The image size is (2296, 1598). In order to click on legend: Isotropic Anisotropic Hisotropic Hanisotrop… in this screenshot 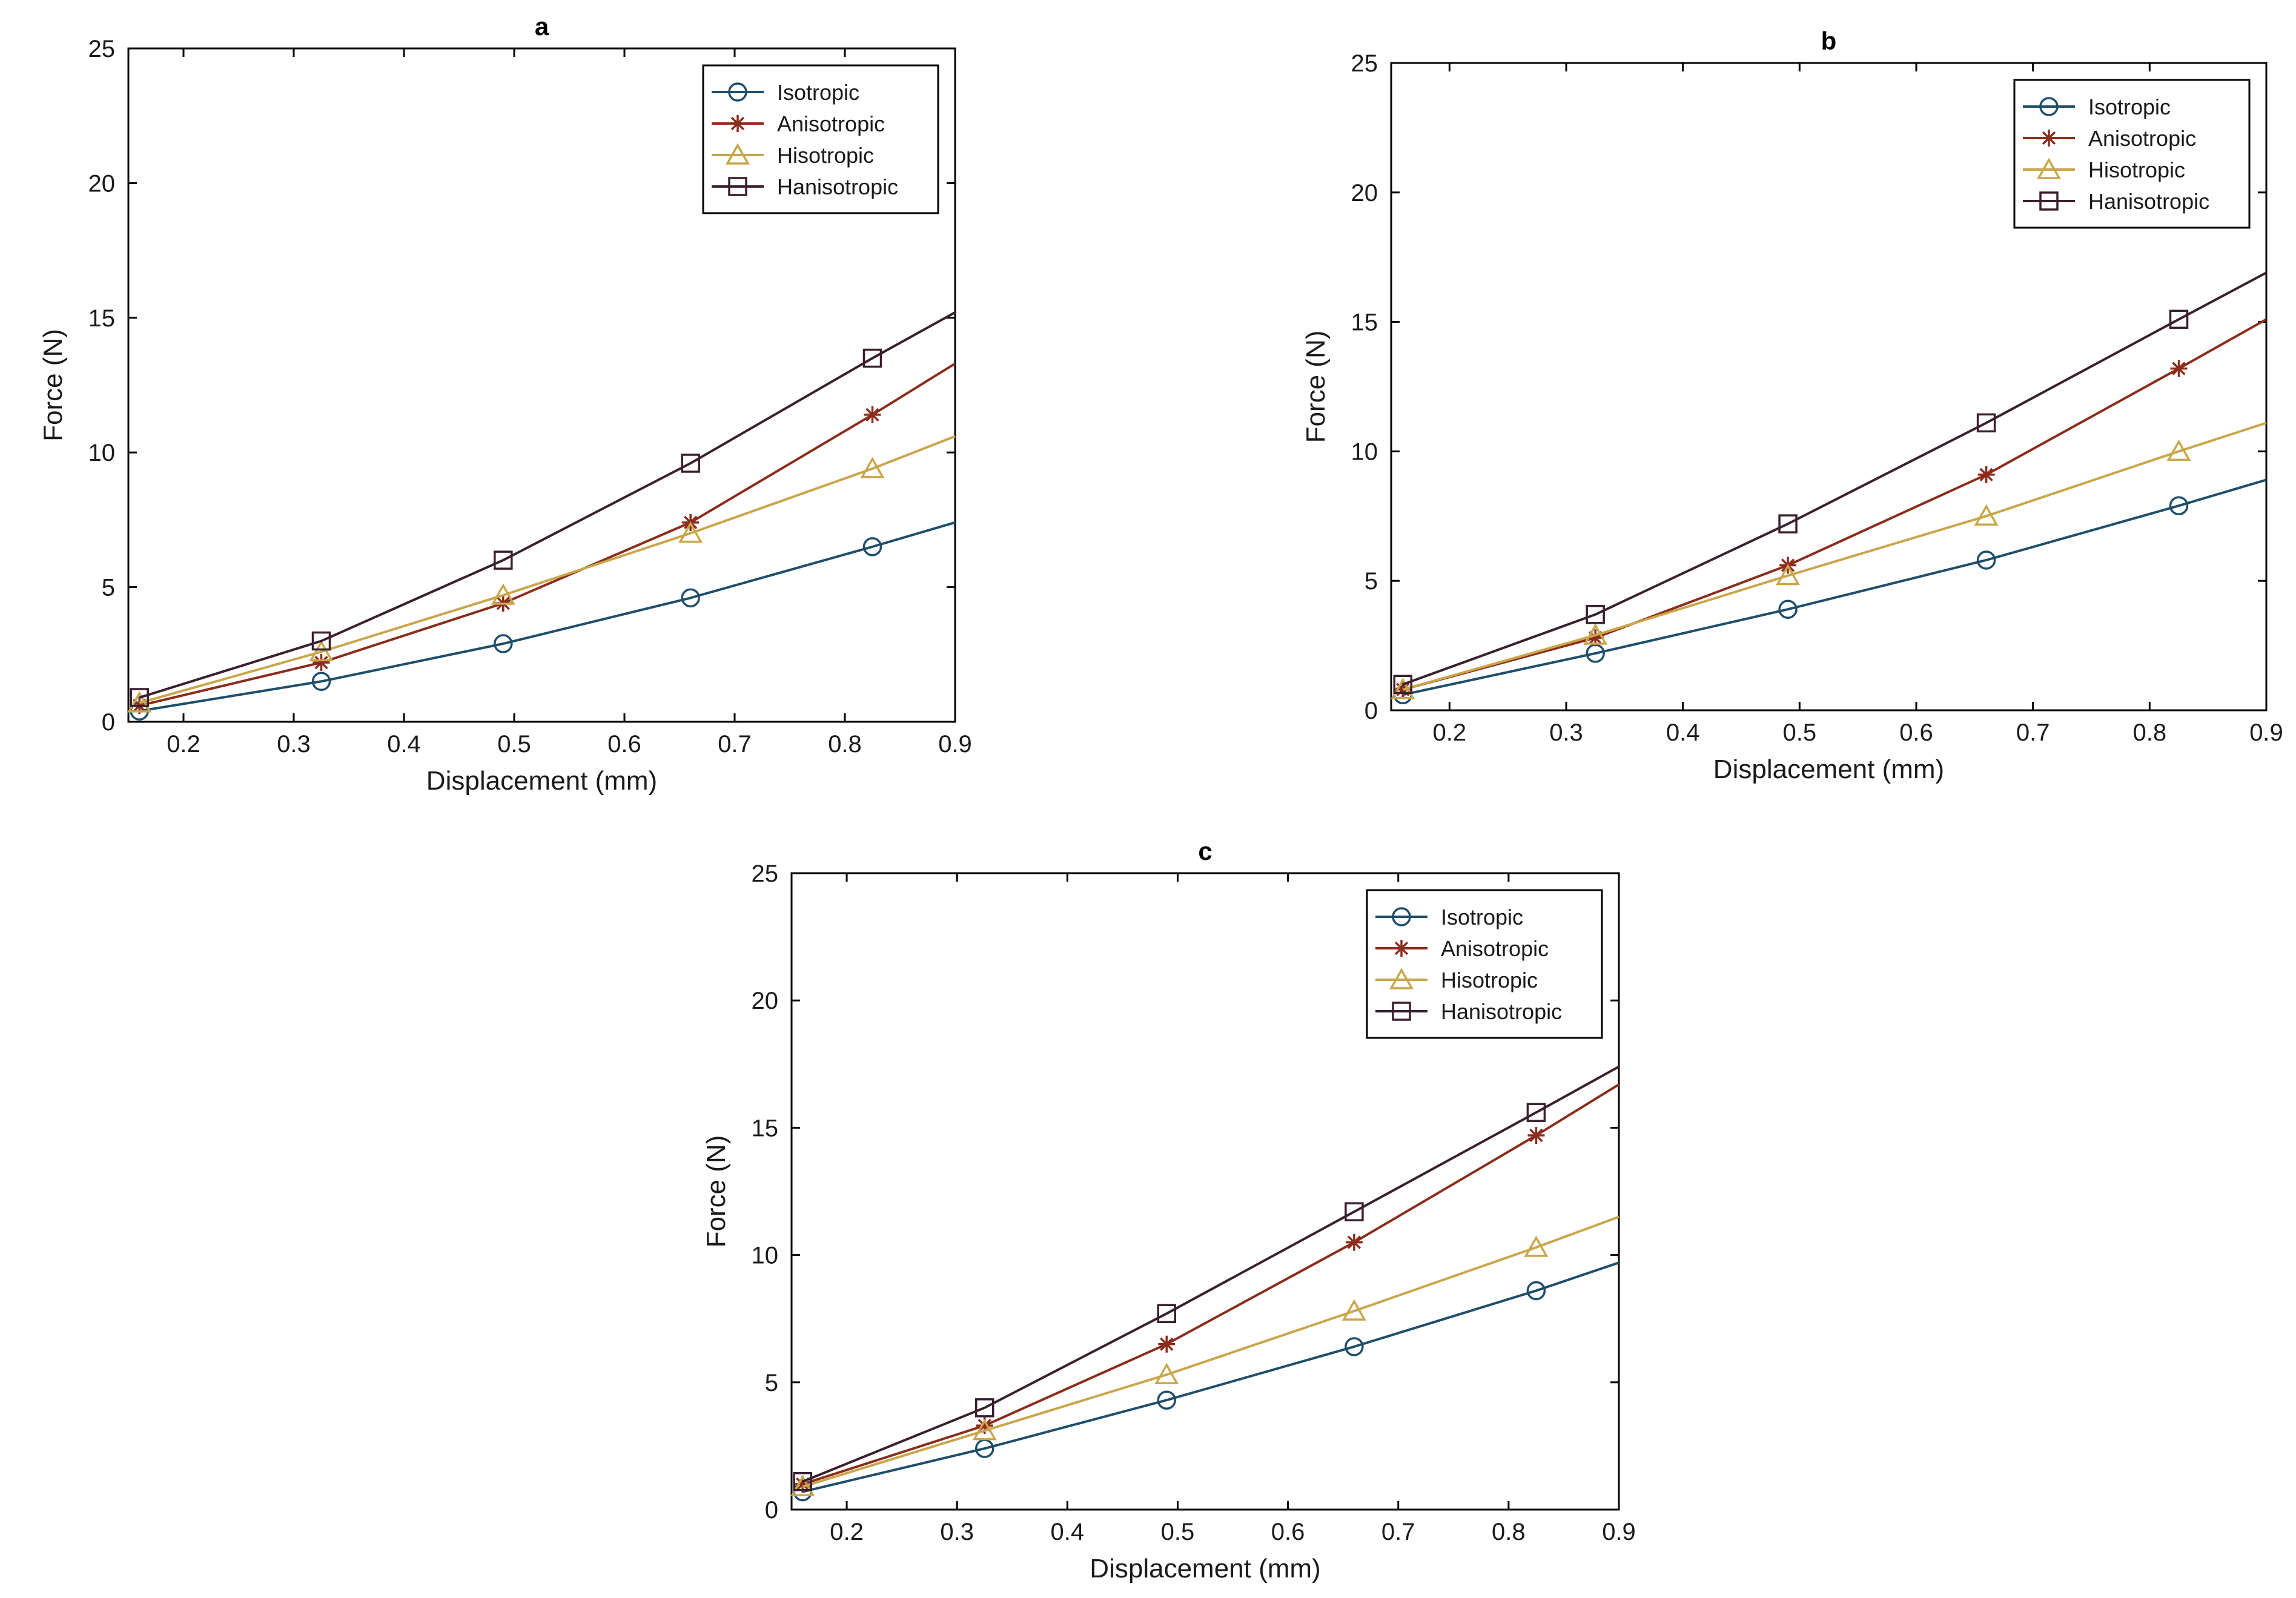, I will do `click(1484, 964)`.